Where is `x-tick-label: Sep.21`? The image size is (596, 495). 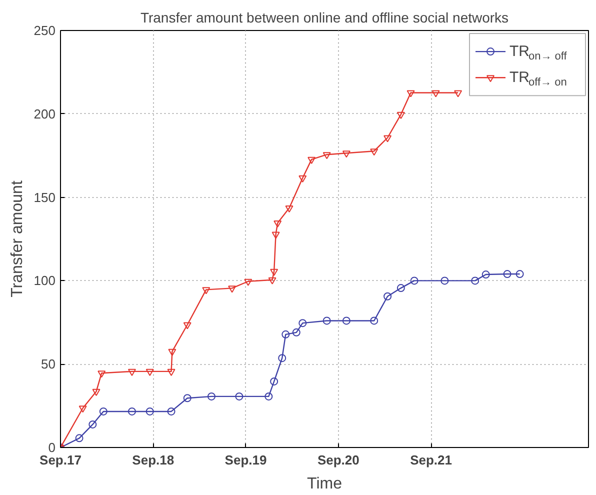 x-tick-label: Sep.21 is located at coordinates (431, 460).